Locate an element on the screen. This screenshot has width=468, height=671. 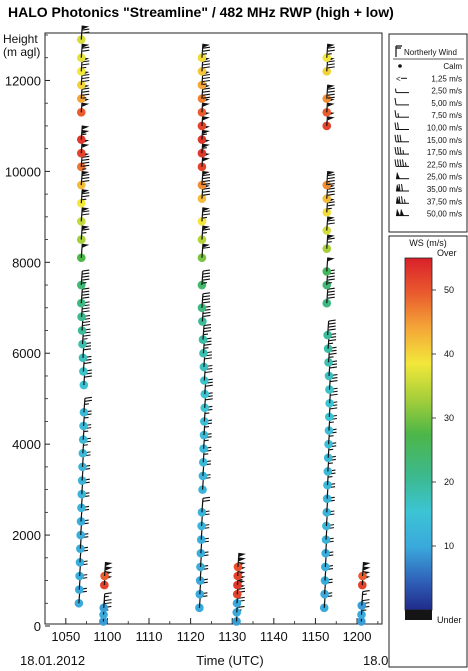
y-axis-label: Height is located at coordinates (20, 39).